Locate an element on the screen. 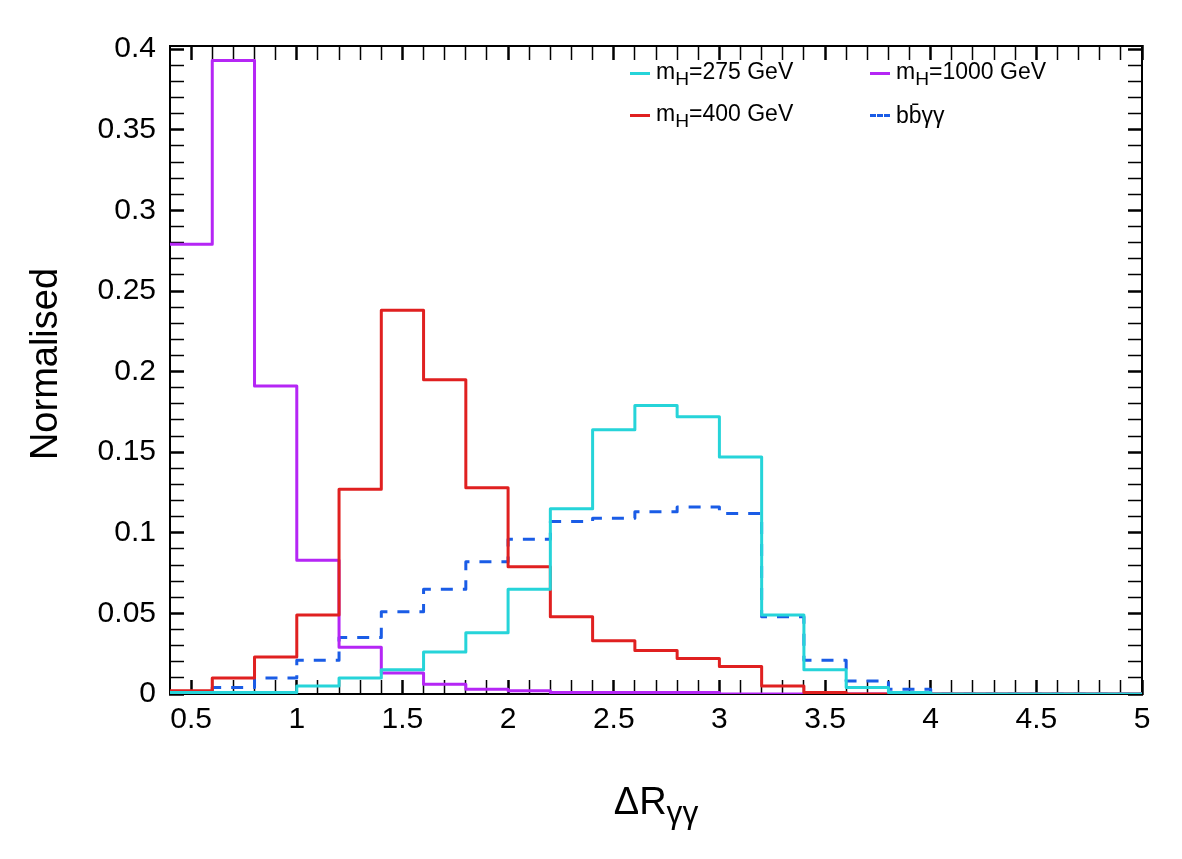 The width and height of the screenshot is (1182, 859). y-tick-label: 0.1 is located at coordinates (135, 531).